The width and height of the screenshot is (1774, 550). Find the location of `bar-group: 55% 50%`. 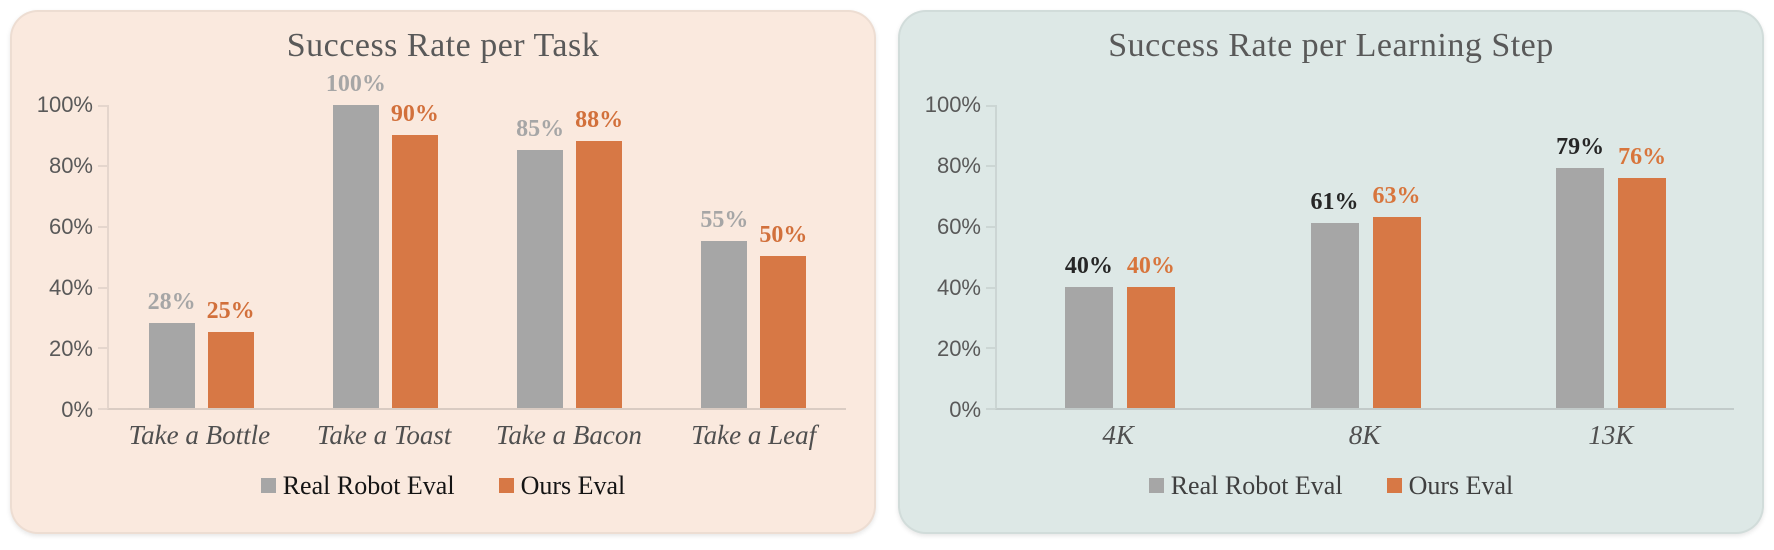

bar-group: 55% 50% is located at coordinates (754, 256).